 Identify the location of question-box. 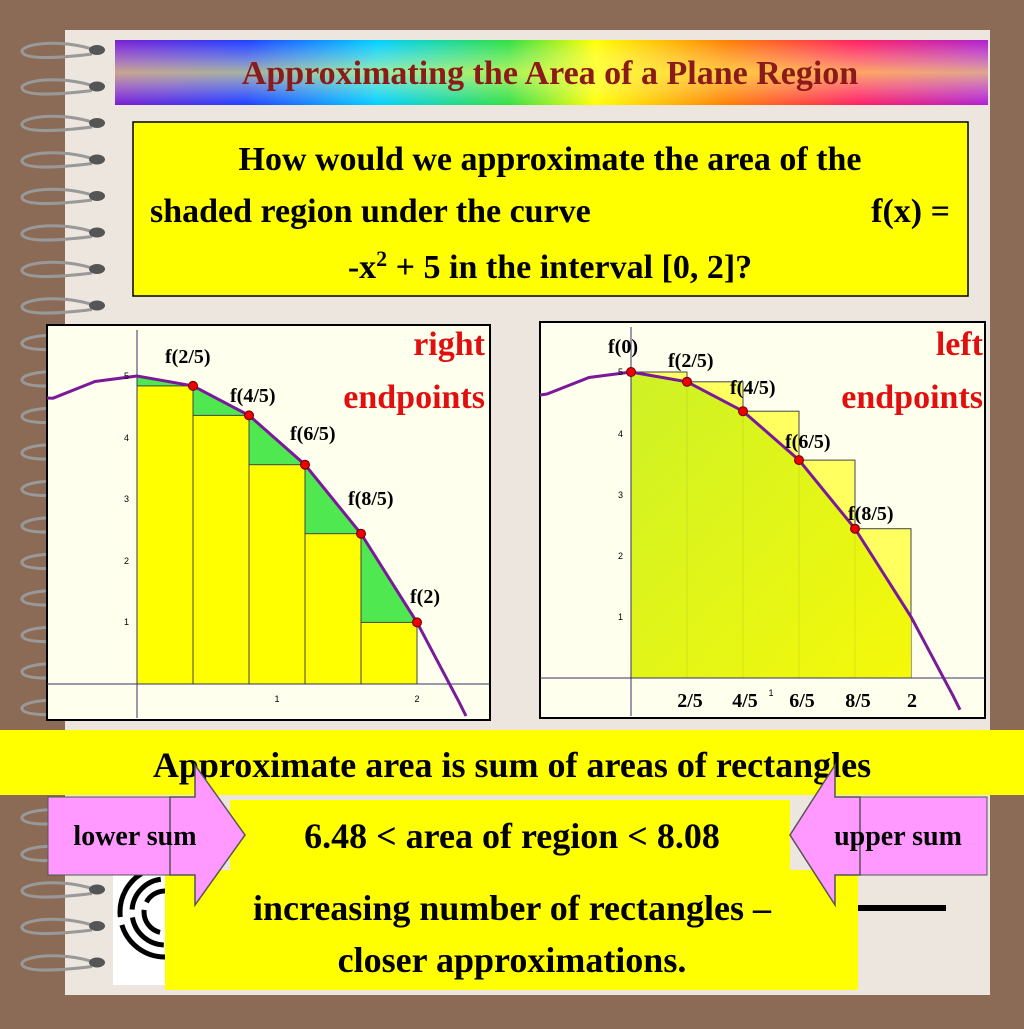
(550, 209).